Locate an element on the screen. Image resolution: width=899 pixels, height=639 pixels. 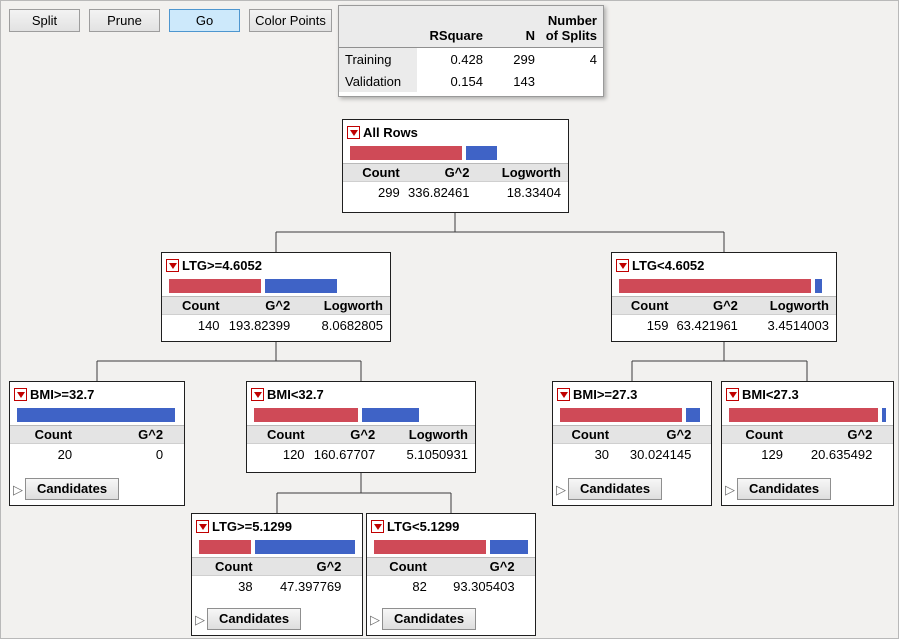
candidates-row: ▷ Candidates is located at coordinates (632, 490).